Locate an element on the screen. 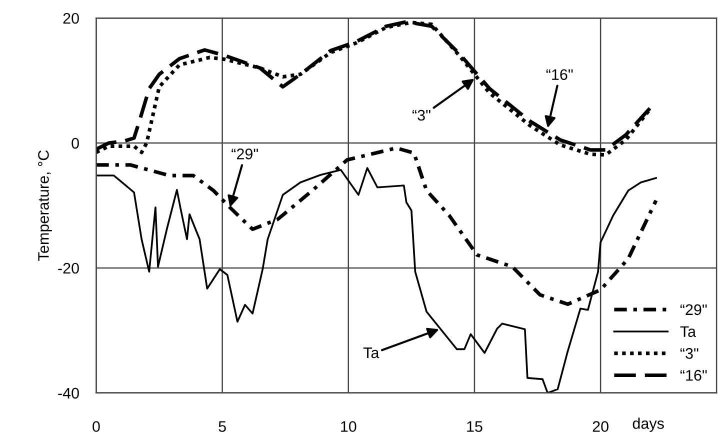 The width and height of the screenshot is (718, 441). y-tick-label: -20 is located at coordinates (68, 268).